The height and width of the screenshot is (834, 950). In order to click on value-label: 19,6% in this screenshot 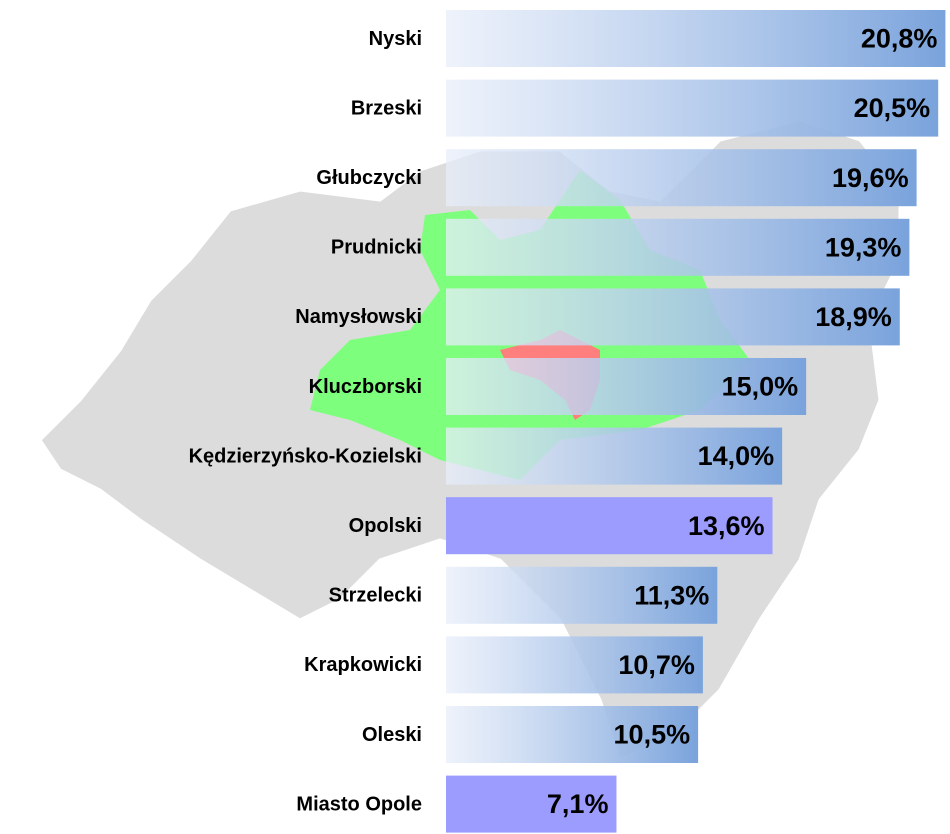, I will do `click(870, 178)`.